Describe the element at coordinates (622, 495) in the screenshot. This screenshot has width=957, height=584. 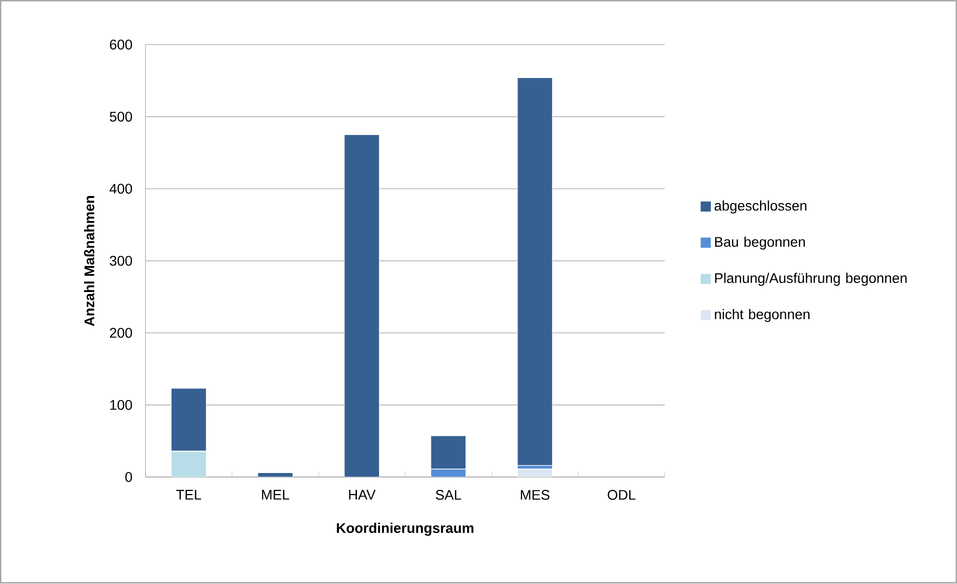
I see `x-tick-label: ODL` at that location.